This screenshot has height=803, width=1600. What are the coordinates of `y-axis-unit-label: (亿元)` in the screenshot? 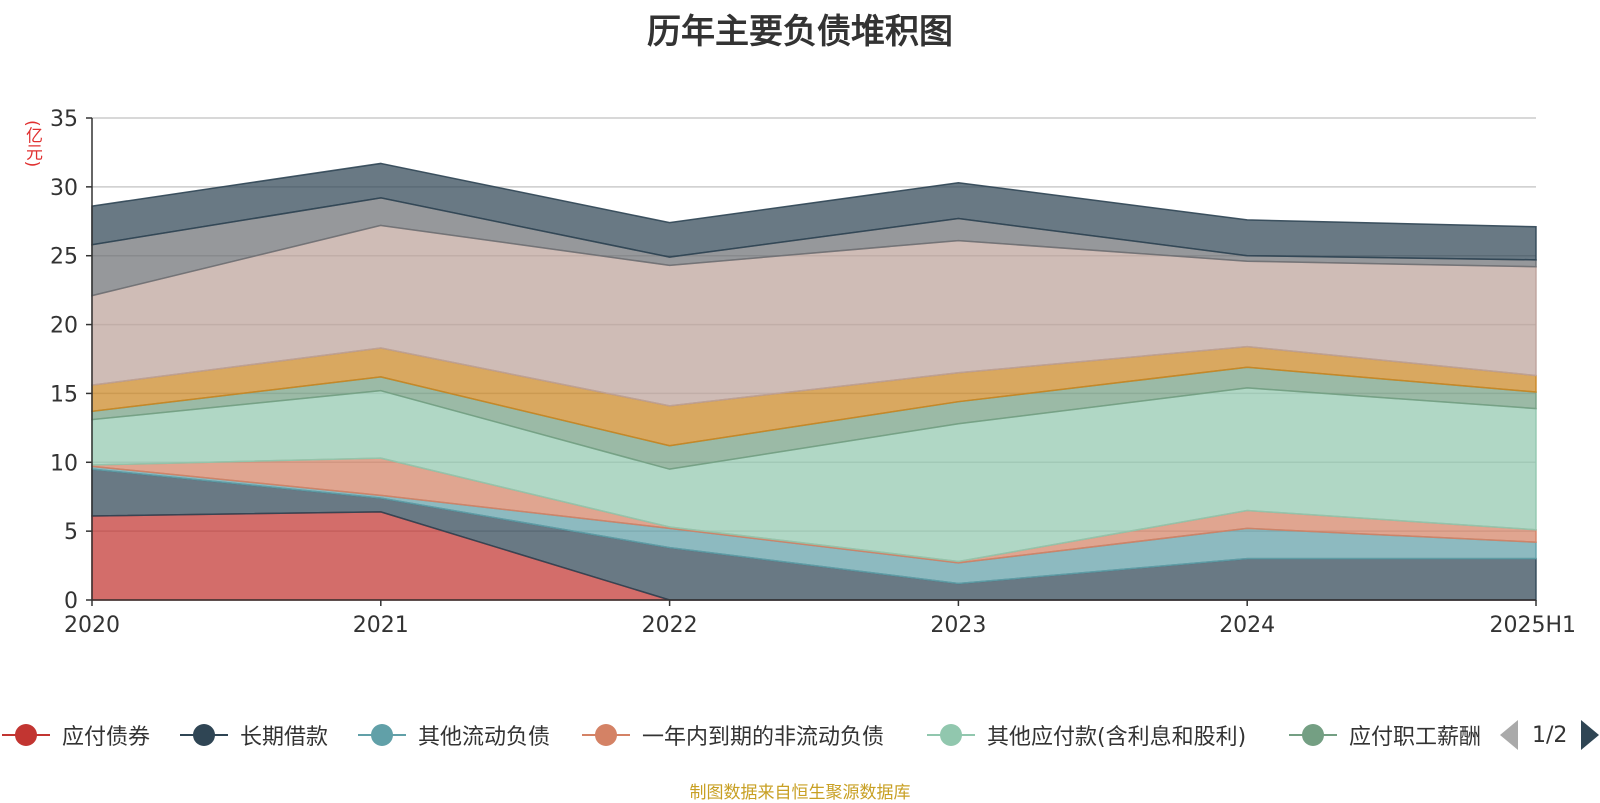 It's located at (32, 144).